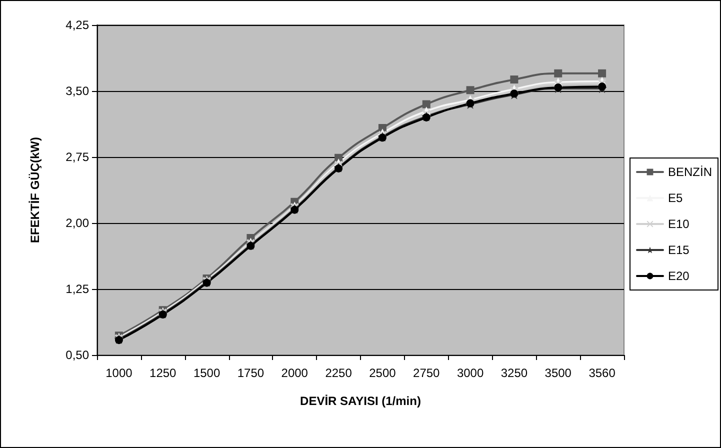 This screenshot has width=721, height=448. What do you see at coordinates (426, 373) in the screenshot?
I see `x-tick-label: 2750` at bounding box center [426, 373].